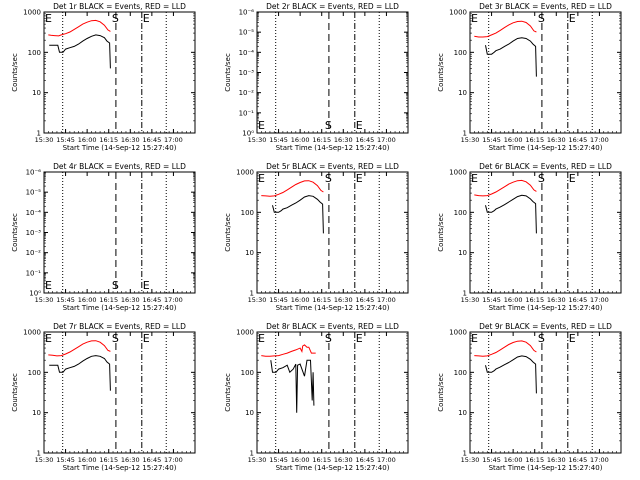 Image resolution: width=640 pixels, height=480 pixels. I want to click on panel-title: Det 4r BLACK = Events, RED = LLD, so click(119, 166).